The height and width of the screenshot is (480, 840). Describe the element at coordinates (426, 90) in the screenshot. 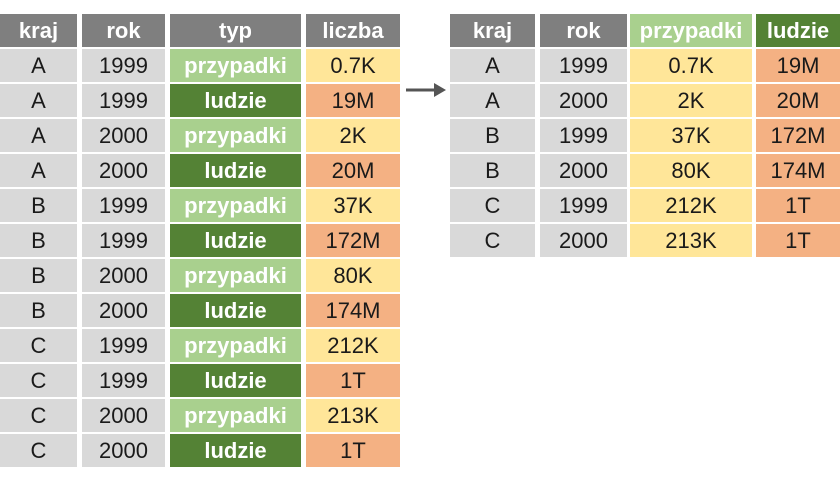

I see `arrow` at that location.